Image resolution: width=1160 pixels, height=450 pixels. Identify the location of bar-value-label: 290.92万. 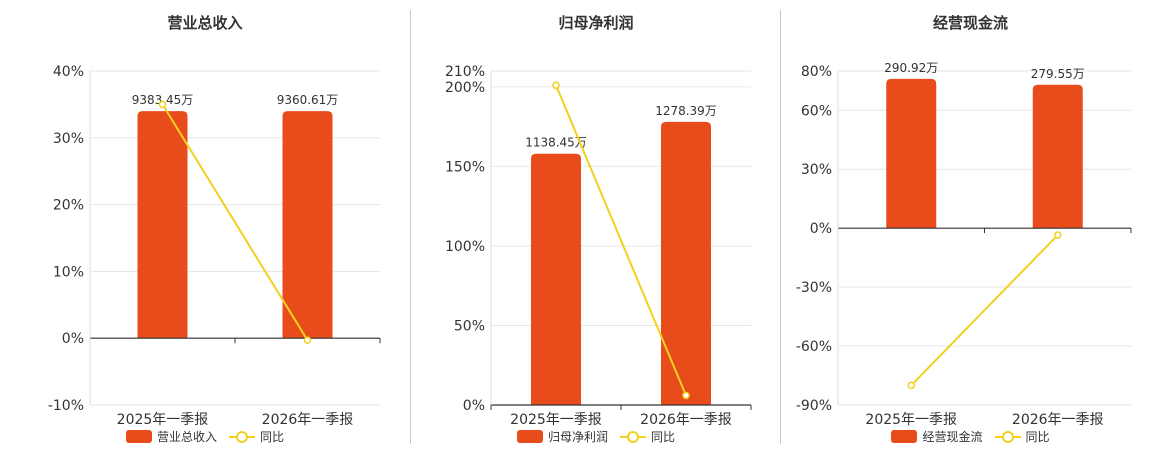
(911, 68).